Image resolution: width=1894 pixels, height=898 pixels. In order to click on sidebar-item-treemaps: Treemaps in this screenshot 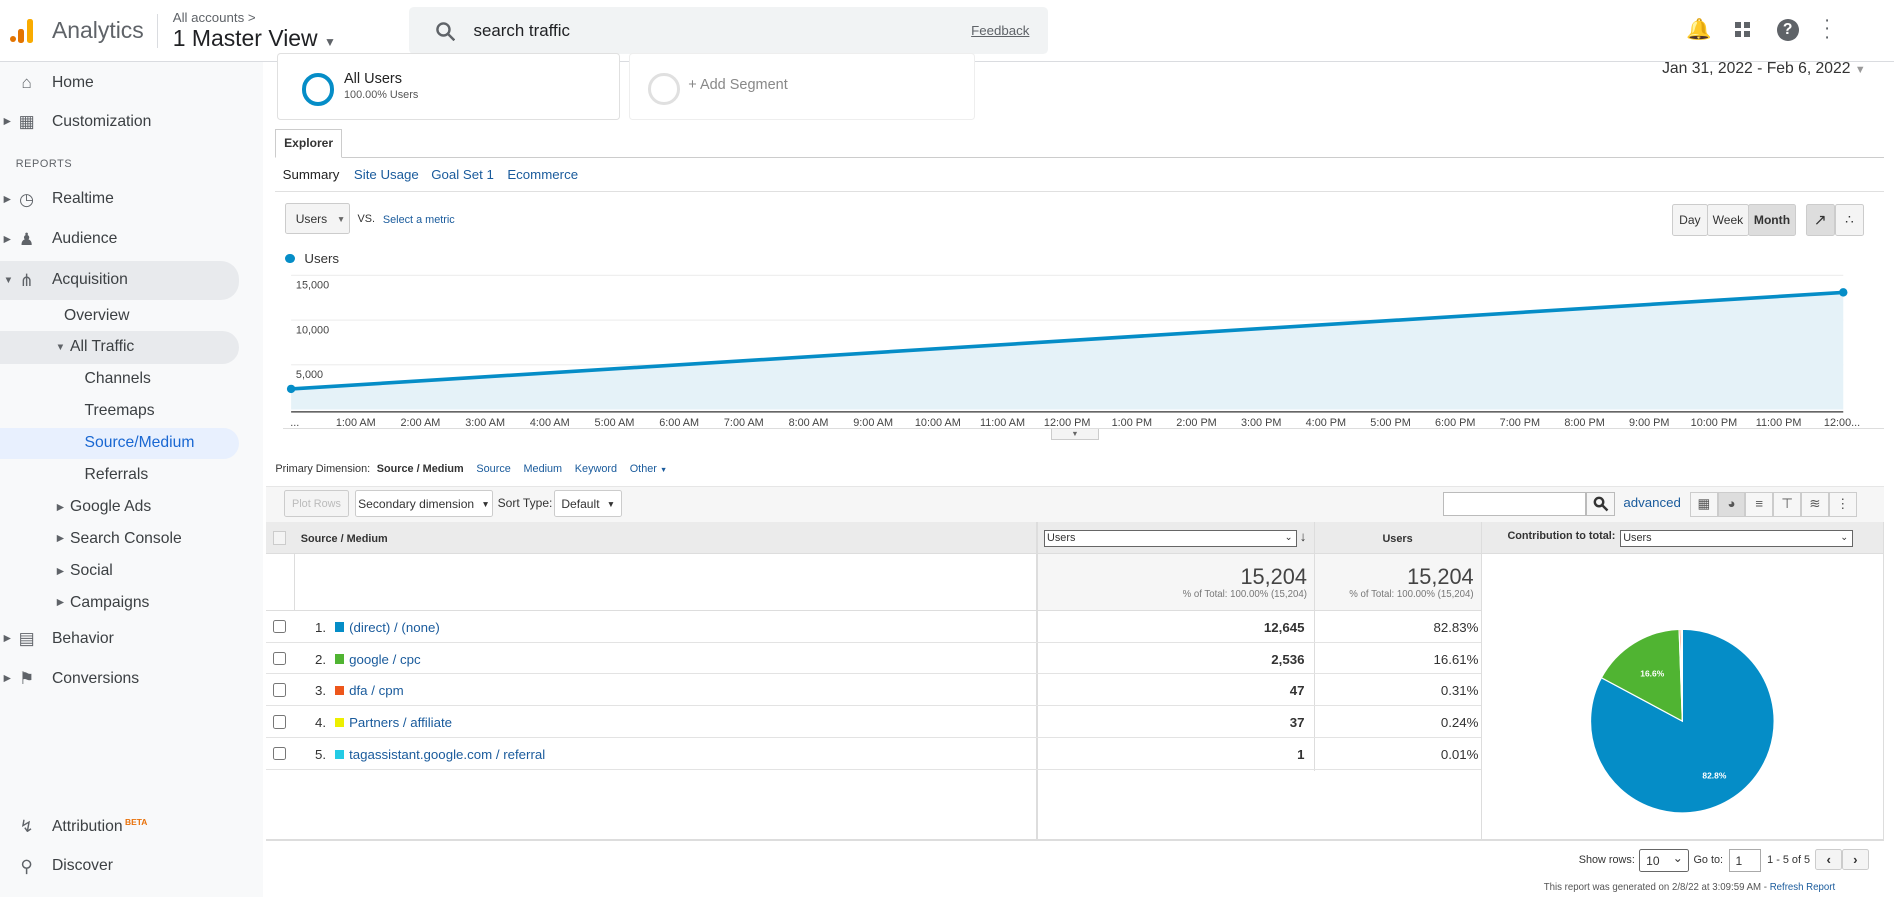, I will do `click(131, 411)`.